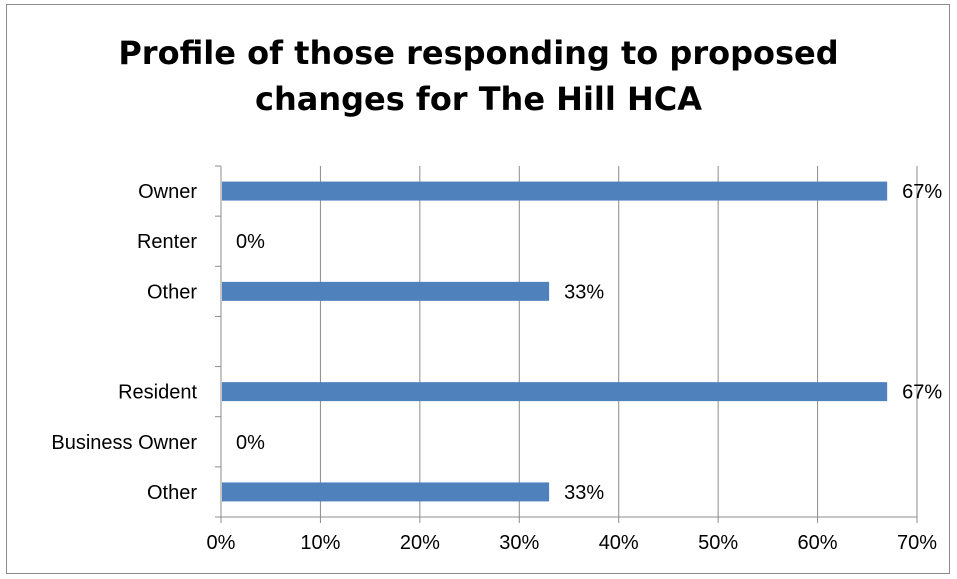  Describe the element at coordinates (572, 543) in the screenshot. I see `x-tick-labels: 0% 10% 20% 30% 40% 50% 60% 70%` at that location.